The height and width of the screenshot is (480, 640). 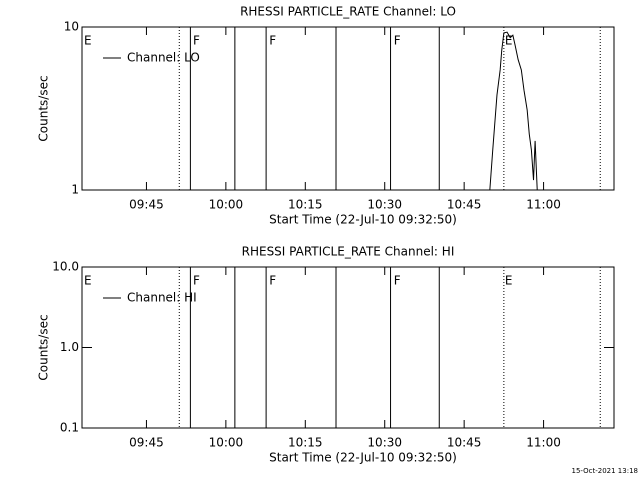 I want to click on chart-title: RHESSI PARTICLE_RATE Channel: LO, so click(x=348, y=12).